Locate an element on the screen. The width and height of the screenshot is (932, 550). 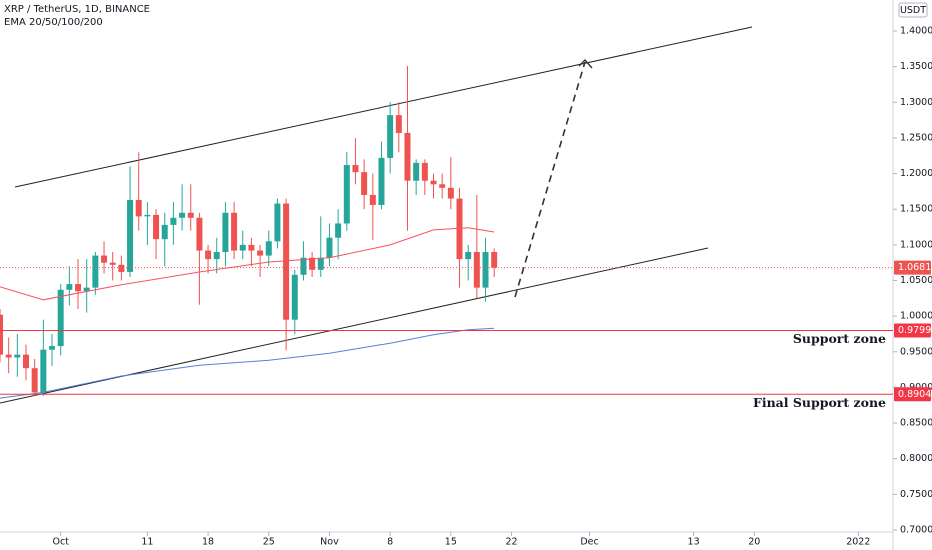
last-price-badge is located at coordinates (912, 267).